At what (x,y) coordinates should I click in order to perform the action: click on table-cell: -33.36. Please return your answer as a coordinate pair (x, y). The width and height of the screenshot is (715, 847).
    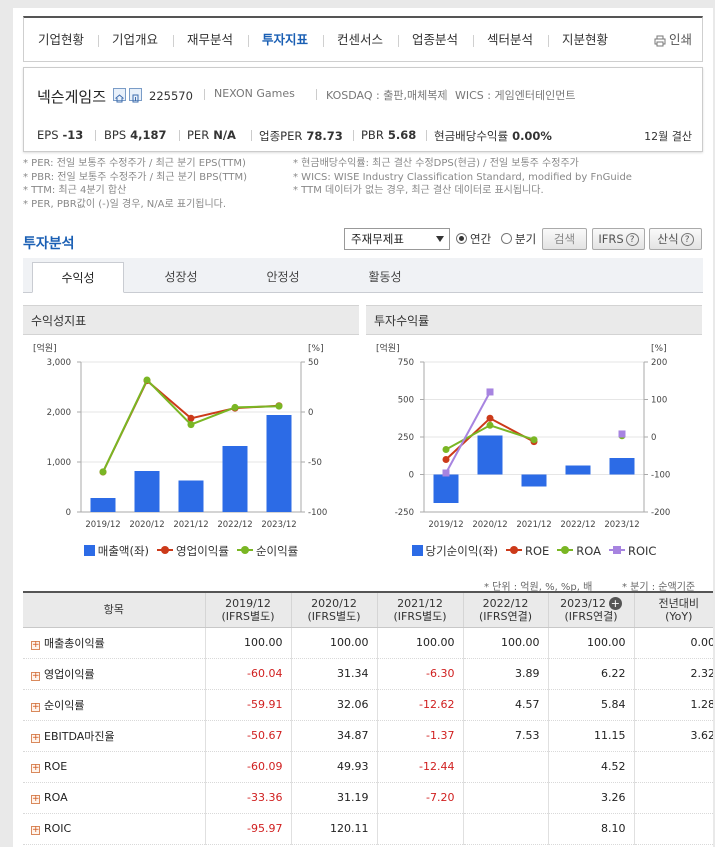
    Looking at the image, I should click on (247, 798).